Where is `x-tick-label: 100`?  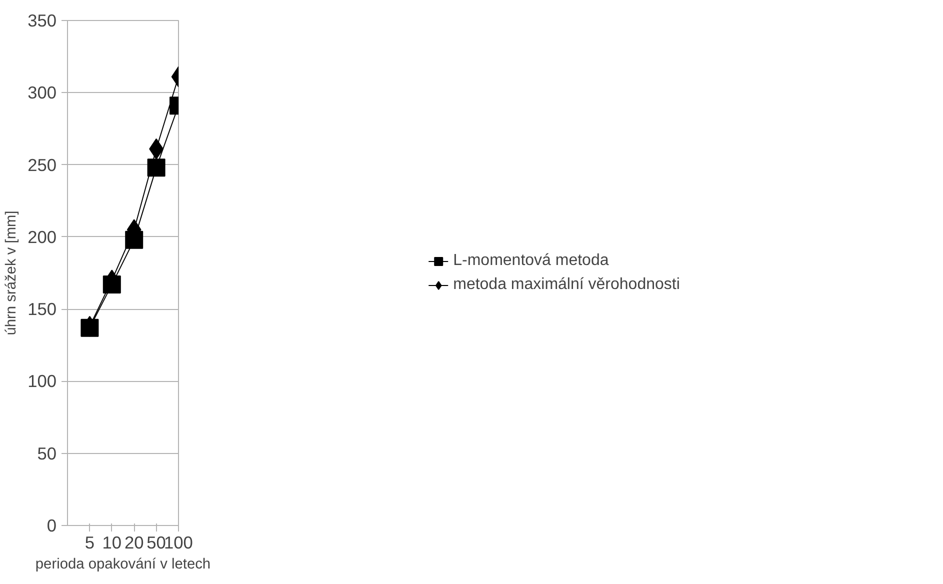
x-tick-label: 100 is located at coordinates (178, 542).